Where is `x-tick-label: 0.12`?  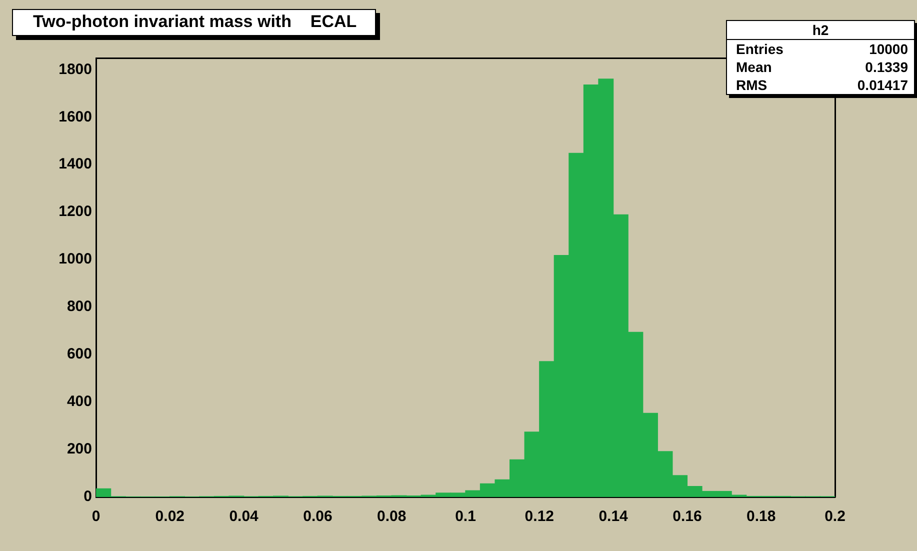
x-tick-label: 0.12 is located at coordinates (539, 517).